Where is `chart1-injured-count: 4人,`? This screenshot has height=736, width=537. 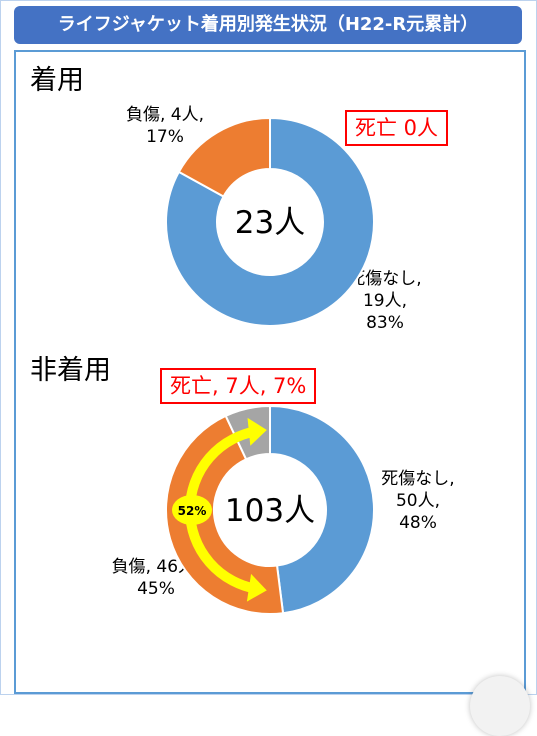
chart1-injured-count: 4人, is located at coordinates (187, 115).